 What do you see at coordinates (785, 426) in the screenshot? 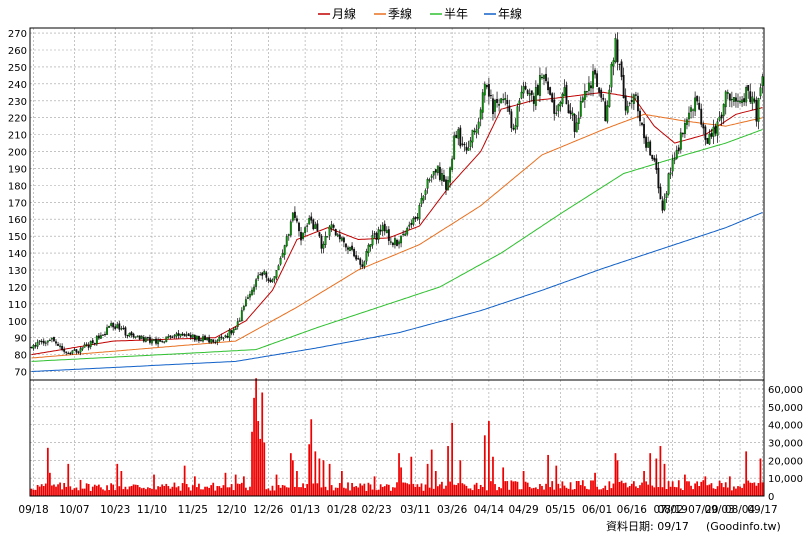
I see `volume-tick-label: 40,000` at bounding box center [785, 426].